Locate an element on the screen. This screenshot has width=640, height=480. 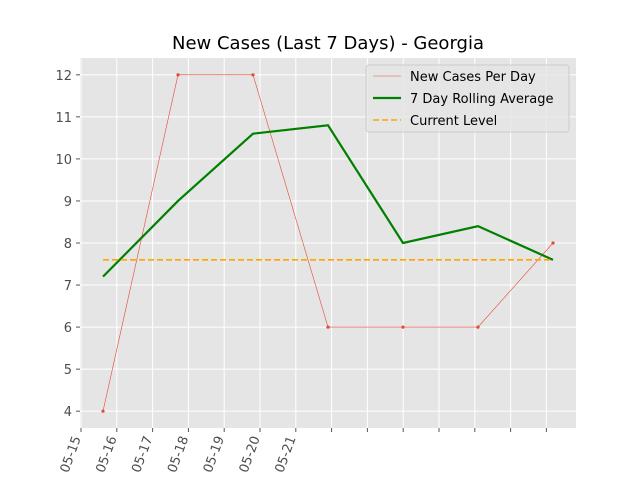
y-tick-label: 9 is located at coordinates (68, 202).